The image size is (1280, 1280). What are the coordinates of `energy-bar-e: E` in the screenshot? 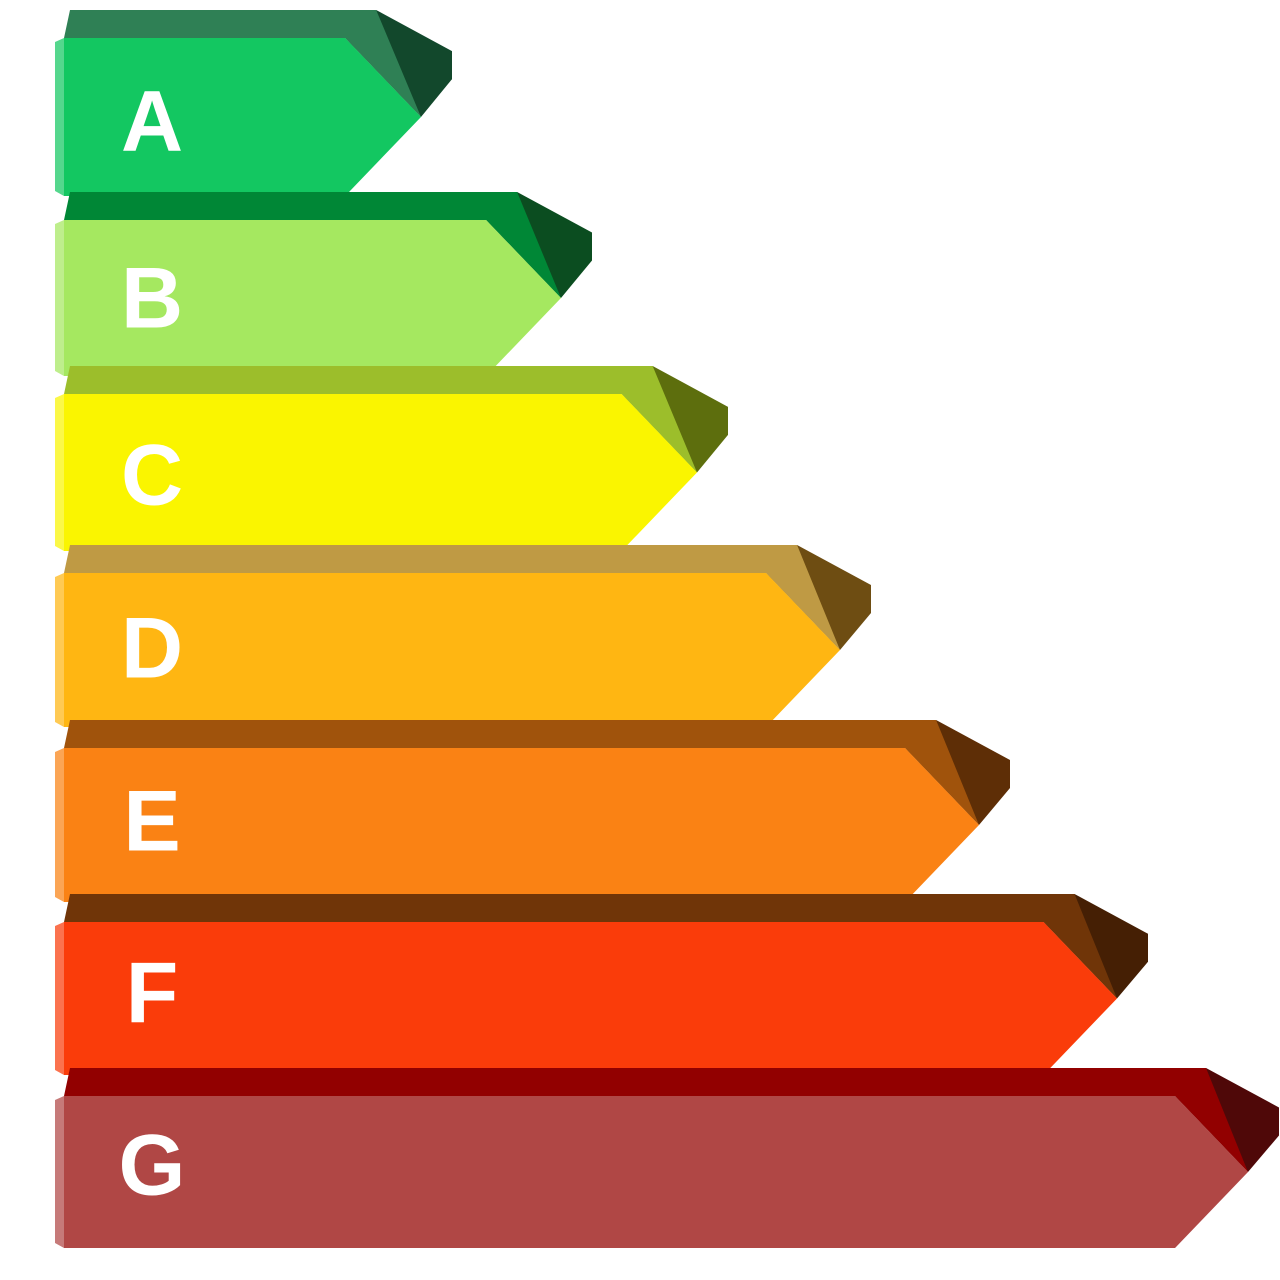 It's located at (532, 811).